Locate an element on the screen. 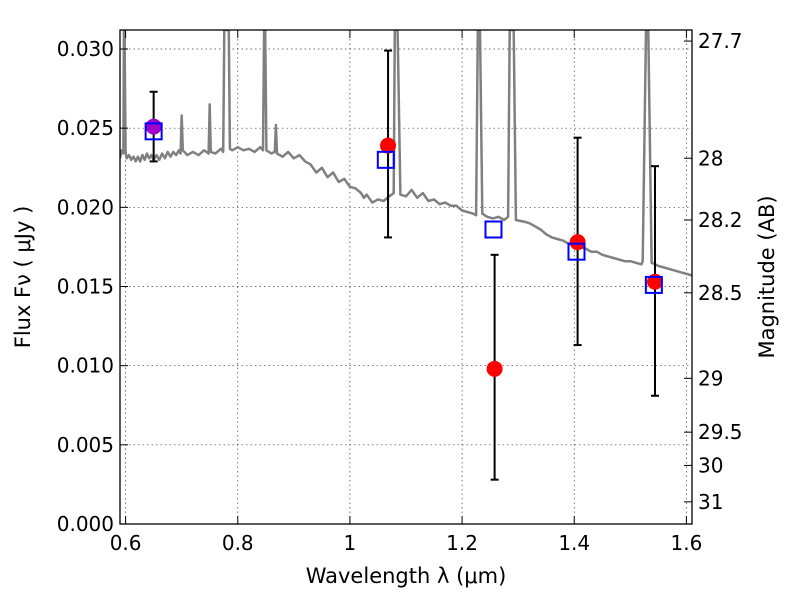 The width and height of the screenshot is (800, 600). x-tick-label: 1.2 is located at coordinates (462, 543).